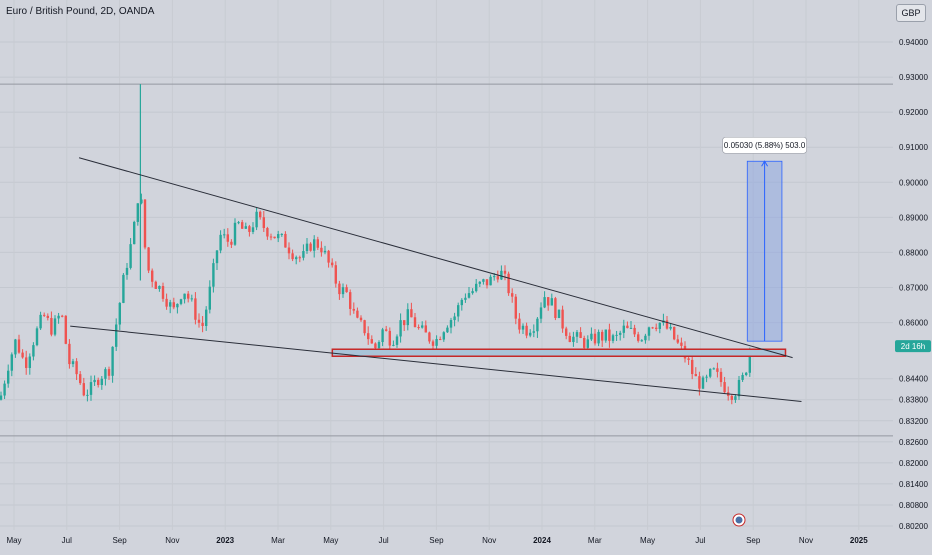 The image size is (932, 555). I want to click on support-zone, so click(559, 352).